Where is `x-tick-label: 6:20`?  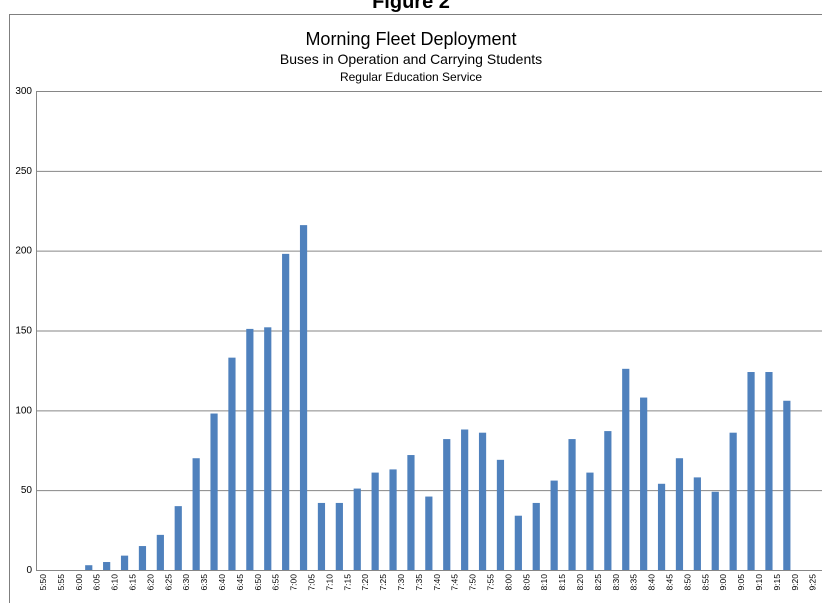 x-tick-label: 6:20 is located at coordinates (150, 582).